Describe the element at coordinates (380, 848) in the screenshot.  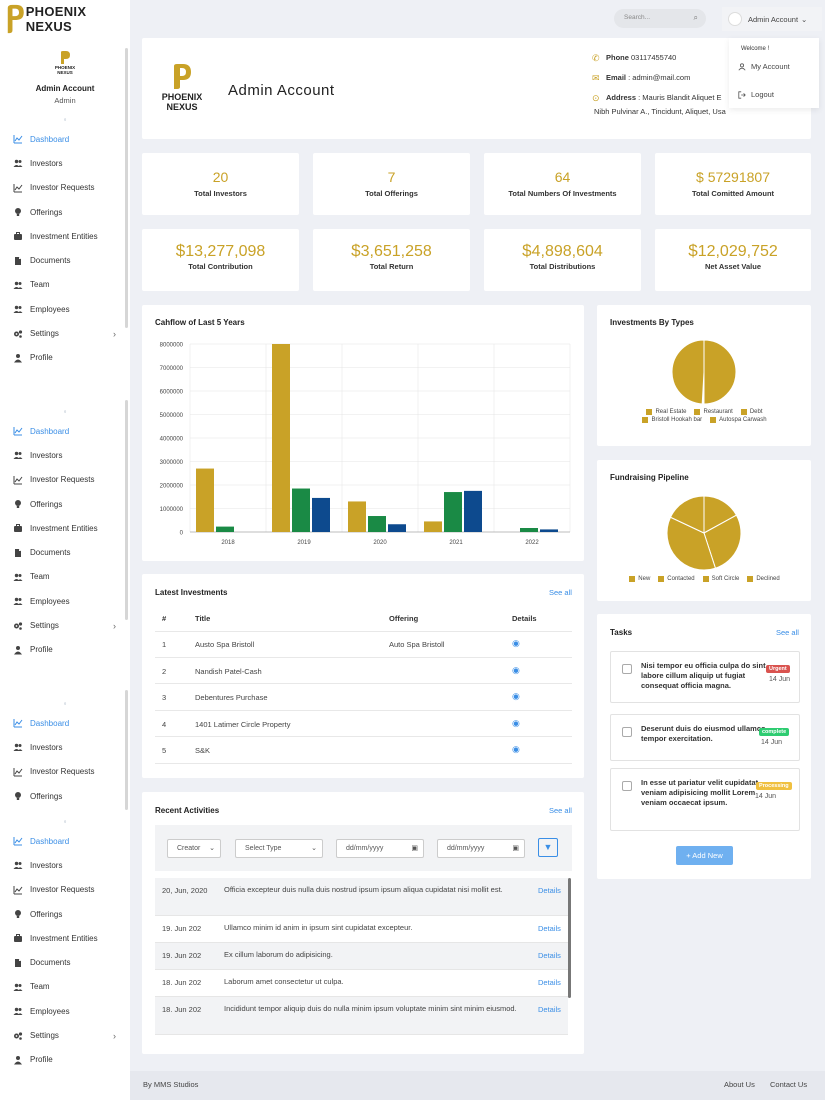
I see `date-from-input: dd/mm/yyyy ▣` at that location.